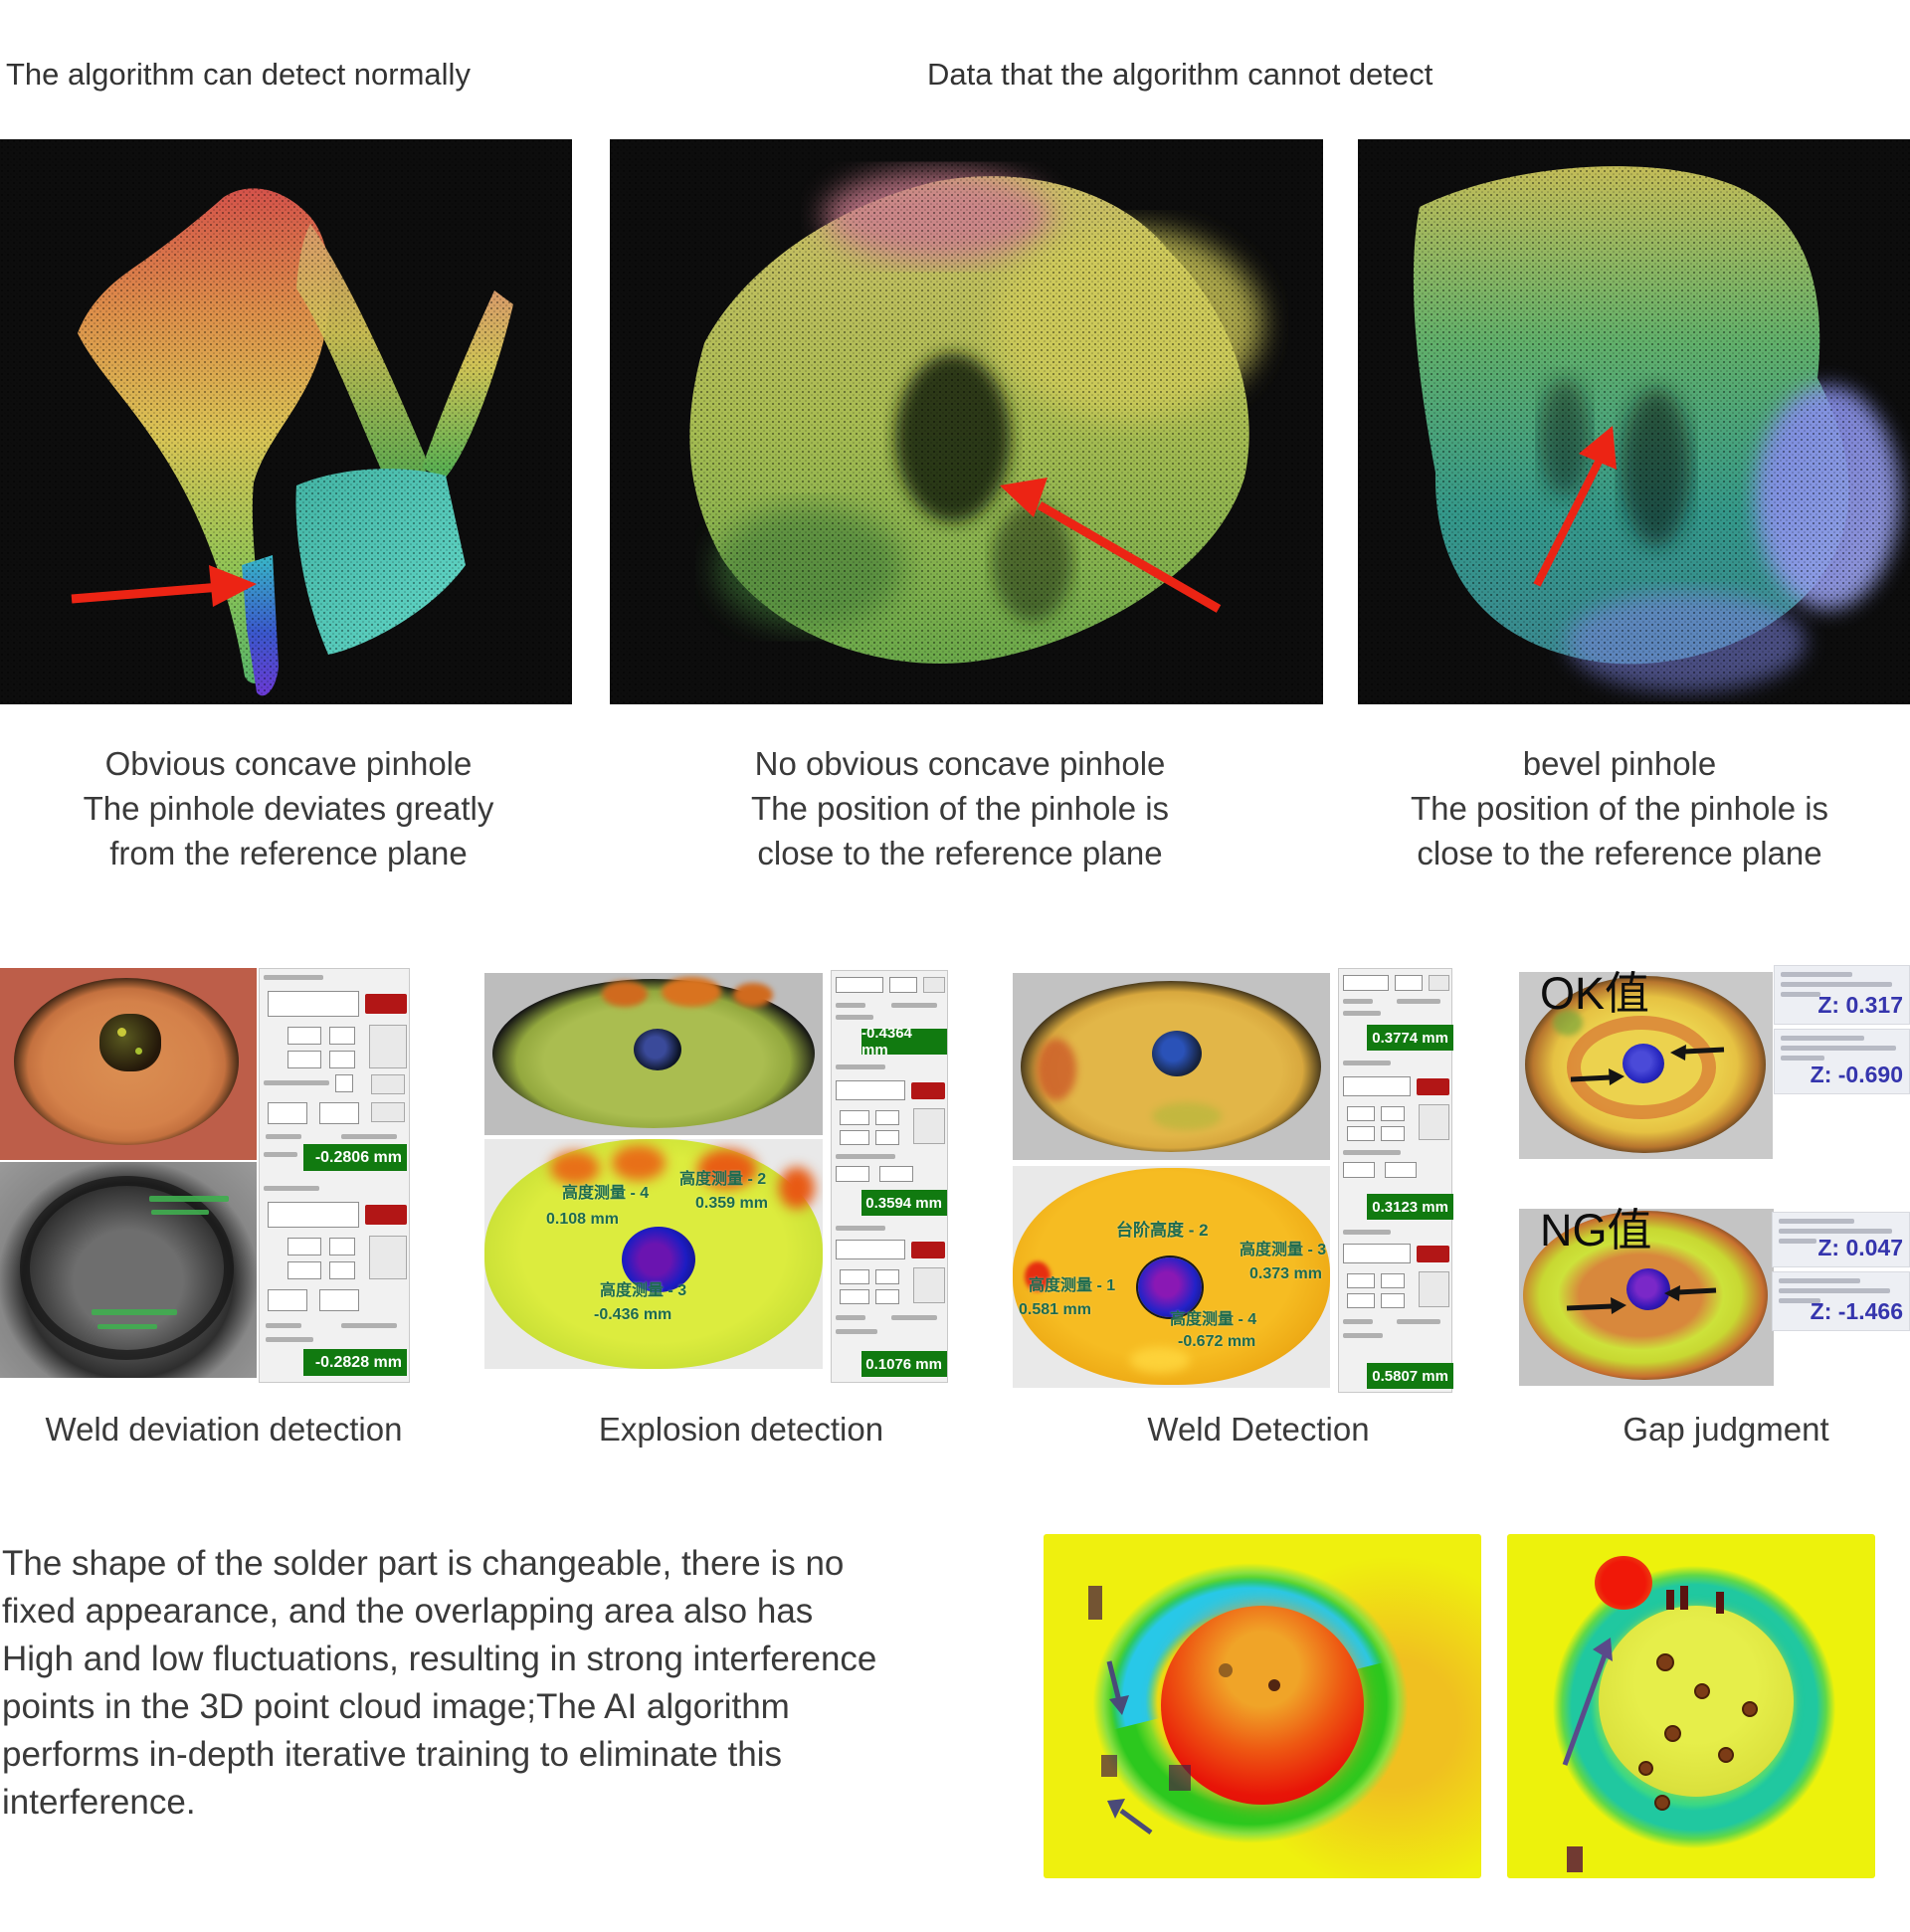 This screenshot has width=1910, height=1932. What do you see at coordinates (1726, 1429) in the screenshot?
I see `detection-caption-4: Gap judgment` at bounding box center [1726, 1429].